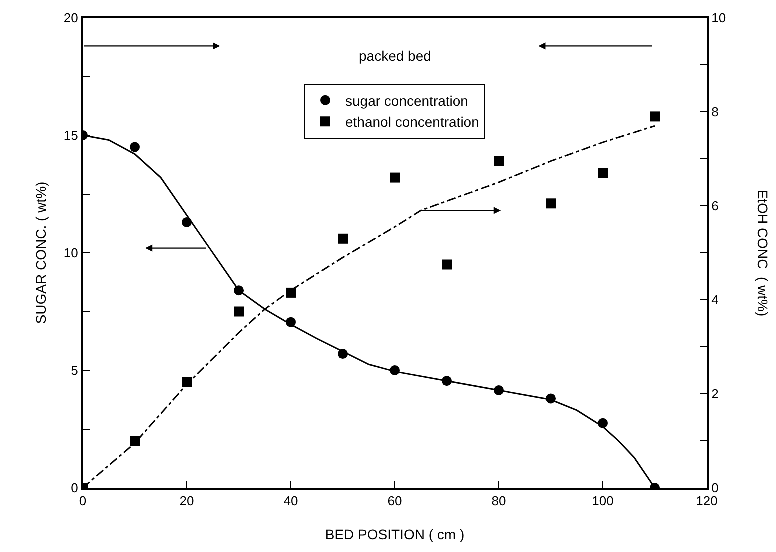  Describe the element at coordinates (499, 501) in the screenshot. I see `x-tick-label: 80` at that location.